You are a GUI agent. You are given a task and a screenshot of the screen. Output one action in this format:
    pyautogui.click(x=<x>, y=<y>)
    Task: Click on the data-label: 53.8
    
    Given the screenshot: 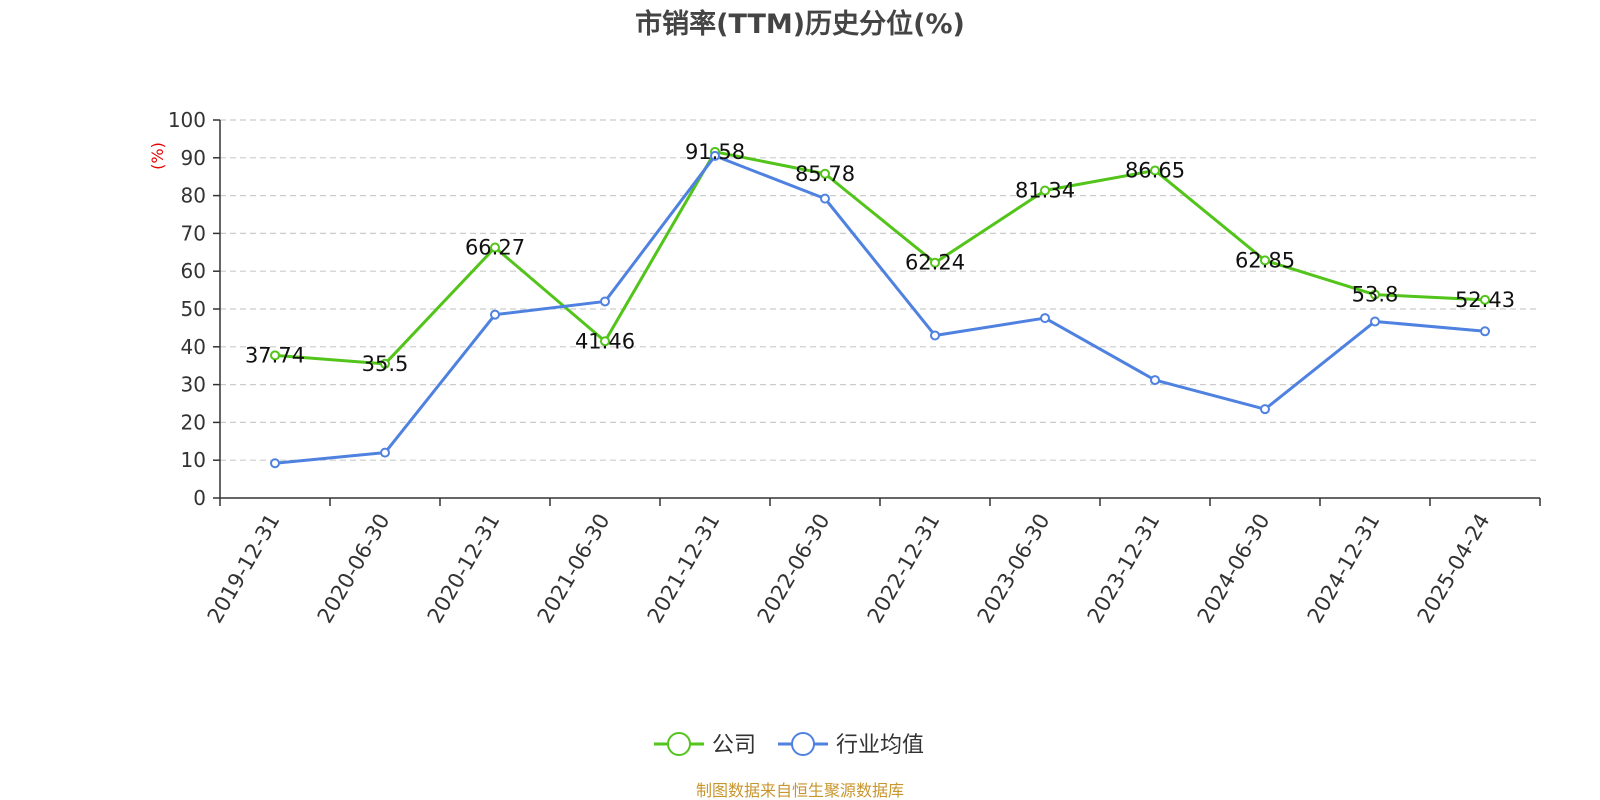 What is the action you would take?
    pyautogui.click(x=1375, y=295)
    